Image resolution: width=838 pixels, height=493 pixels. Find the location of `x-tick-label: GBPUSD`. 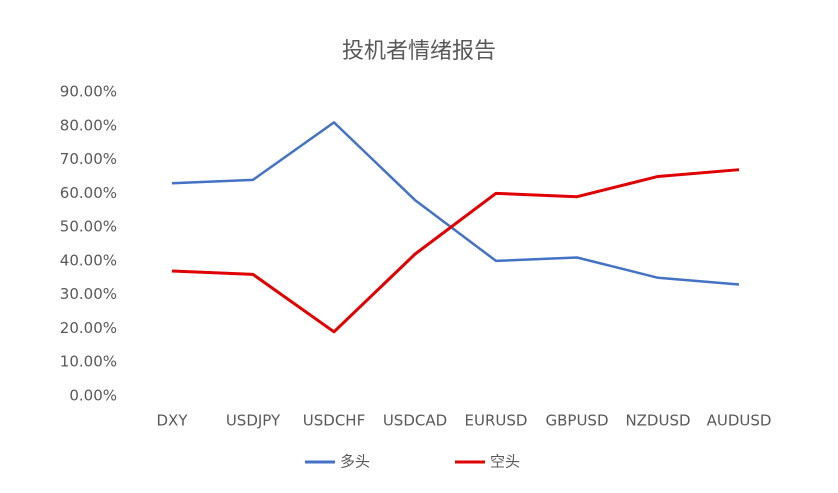

x-tick-label: GBPUSD is located at coordinates (576, 421).